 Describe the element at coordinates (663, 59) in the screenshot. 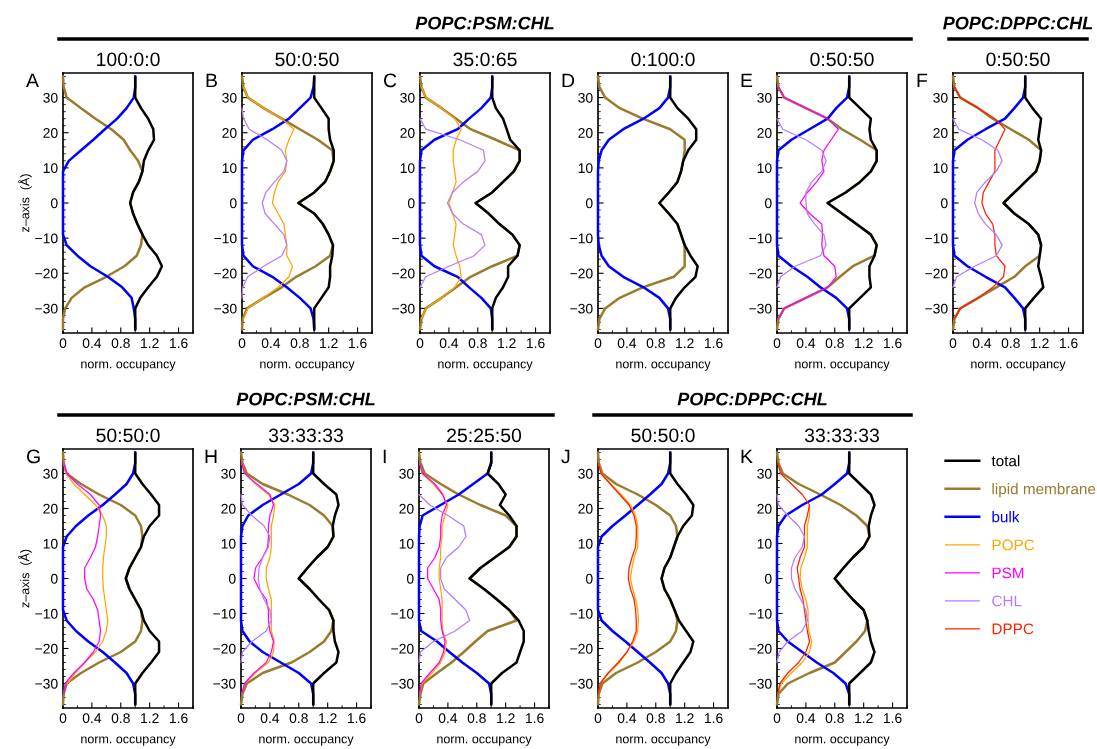

I see `chart-title: 0:100:0` at that location.